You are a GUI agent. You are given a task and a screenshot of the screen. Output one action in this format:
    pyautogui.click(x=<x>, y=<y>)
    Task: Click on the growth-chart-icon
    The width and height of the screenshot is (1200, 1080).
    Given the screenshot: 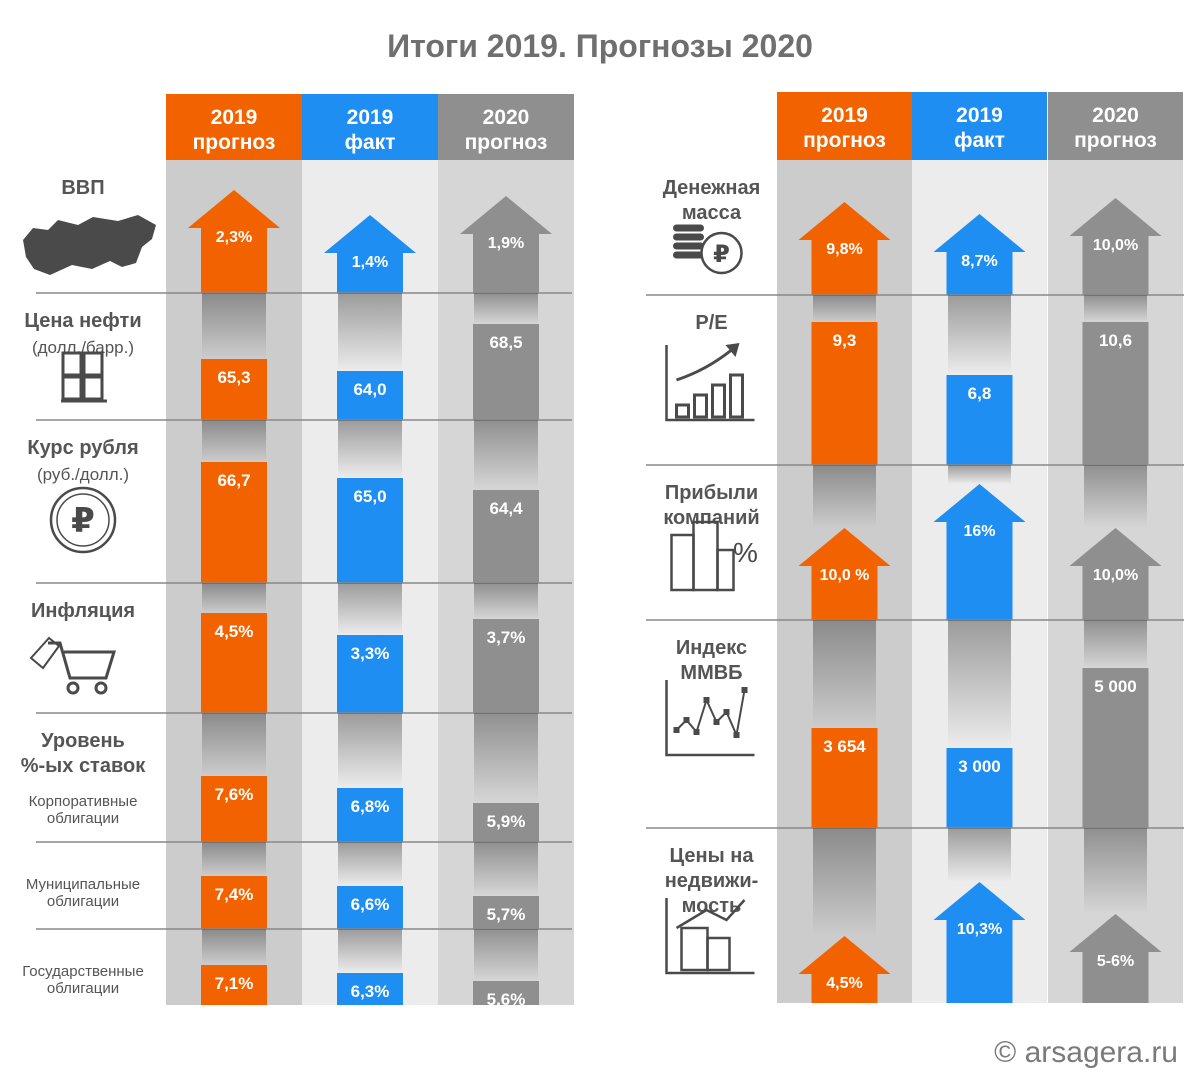 What is the action you would take?
    pyautogui.click(x=710, y=382)
    